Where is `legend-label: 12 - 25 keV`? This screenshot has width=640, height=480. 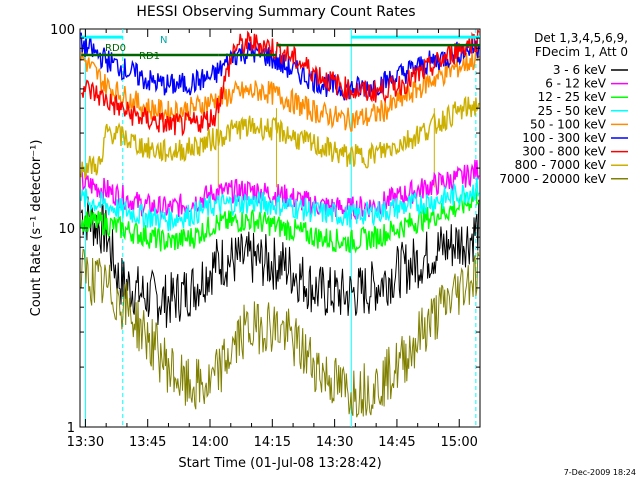 legend-label: 12 - 25 keV is located at coordinates (572, 97).